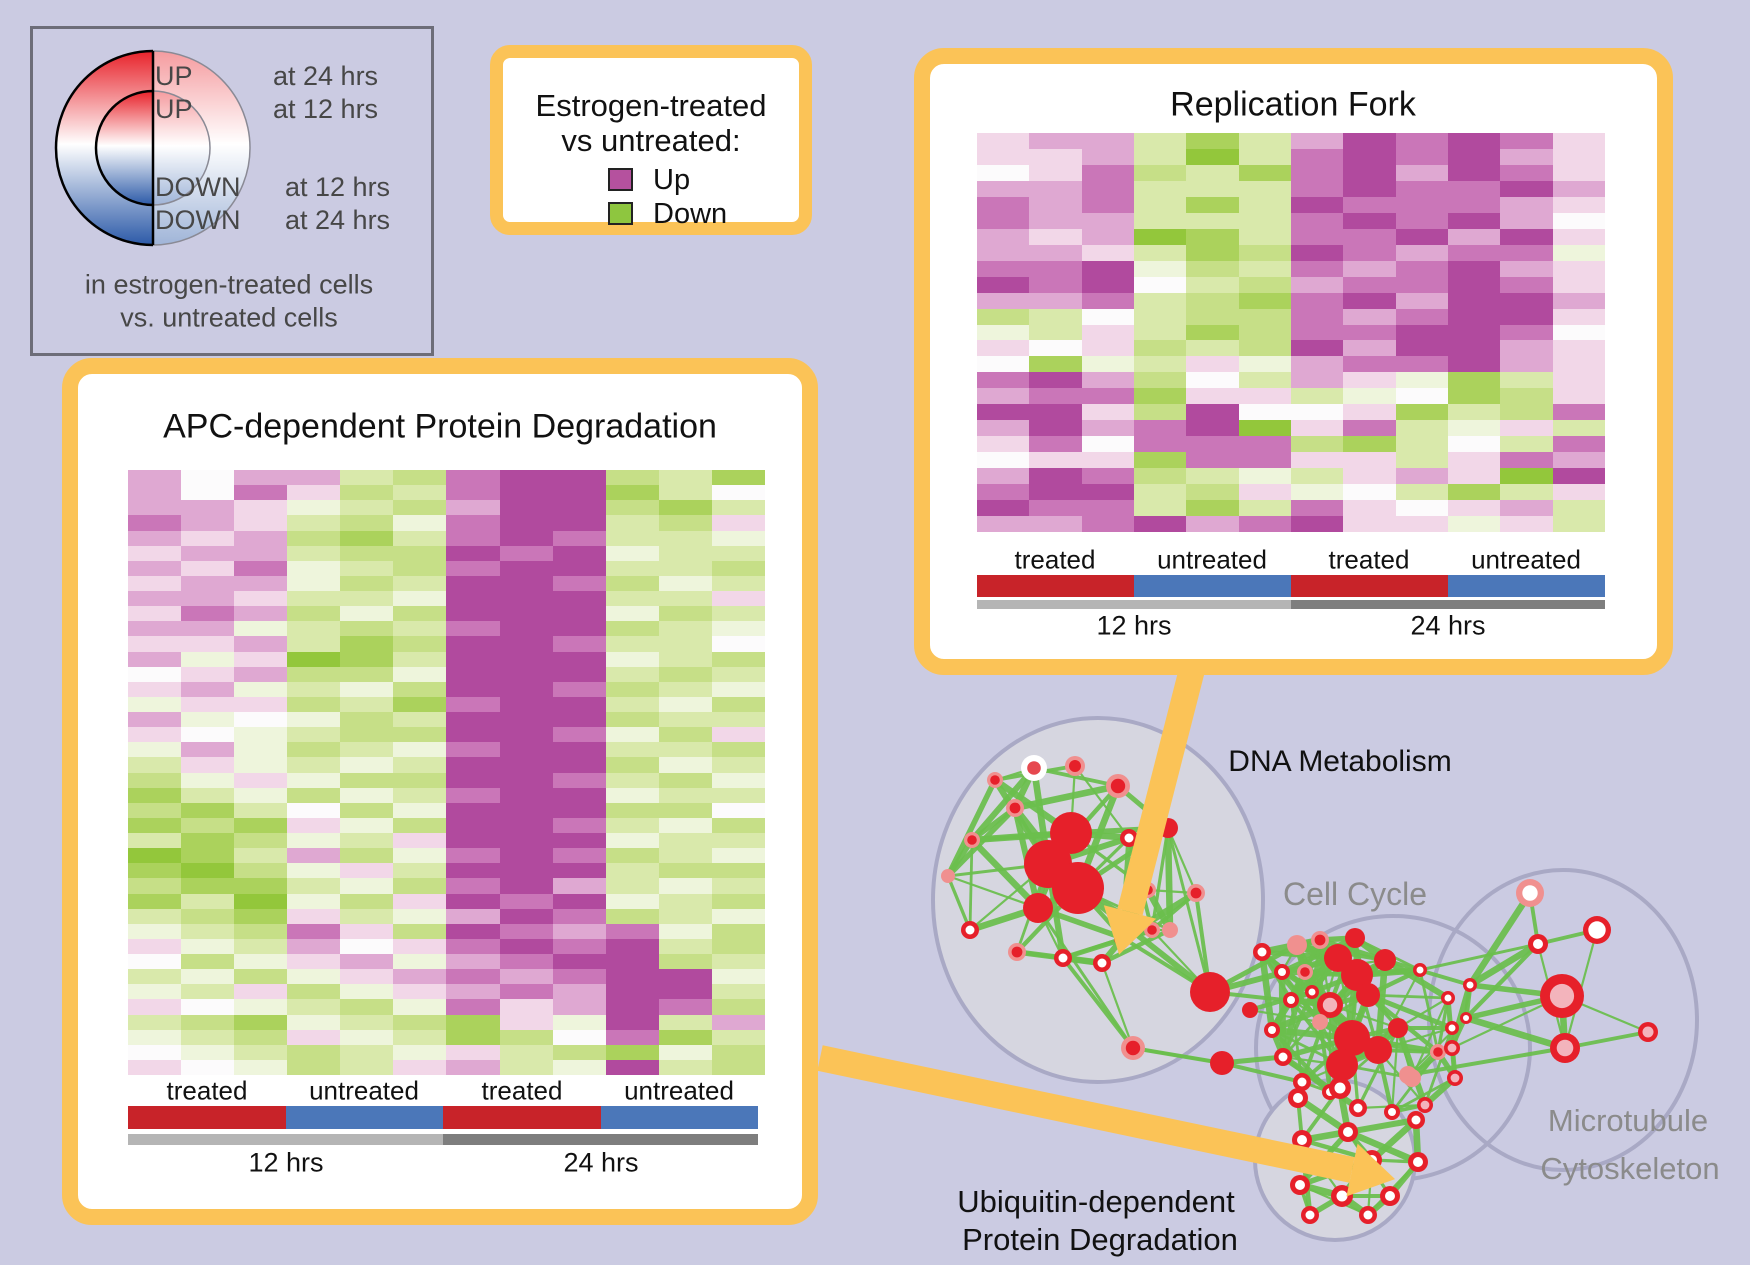  Describe the element at coordinates (601, 1162) in the screenshot. I see `apc-24hrs-label: 24 hrs` at that location.